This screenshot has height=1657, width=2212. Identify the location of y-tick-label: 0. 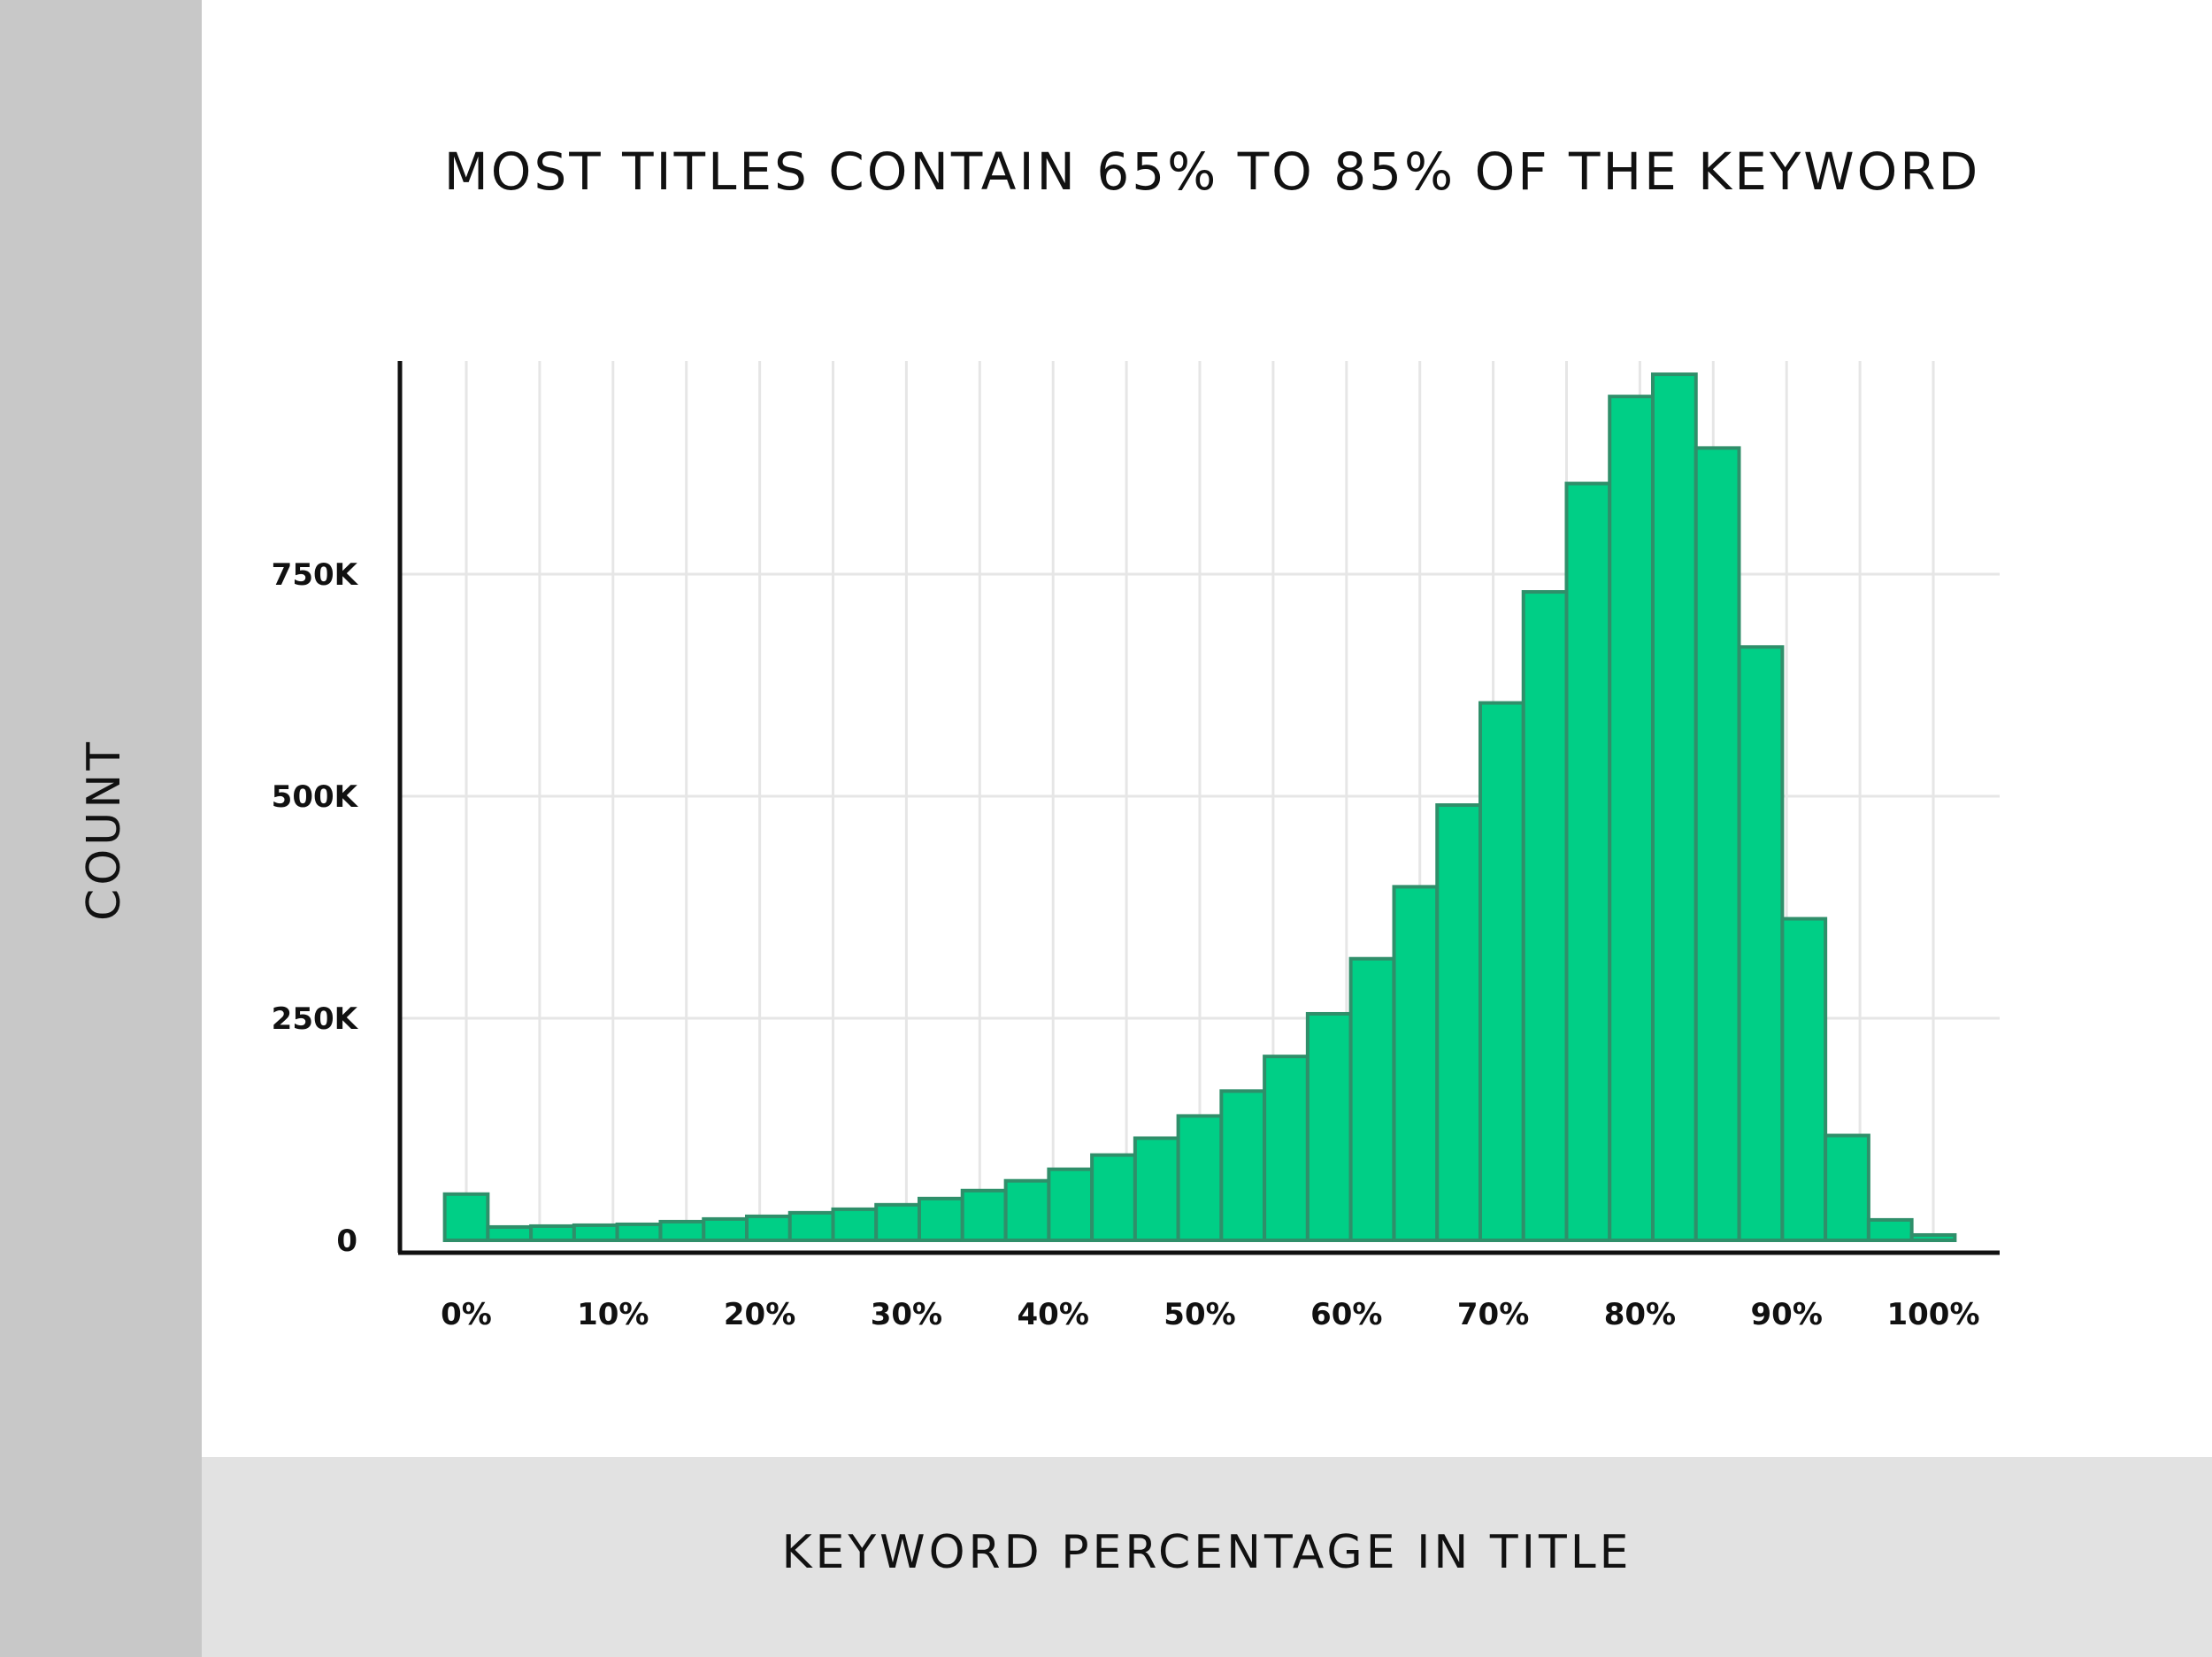
(347, 1242).